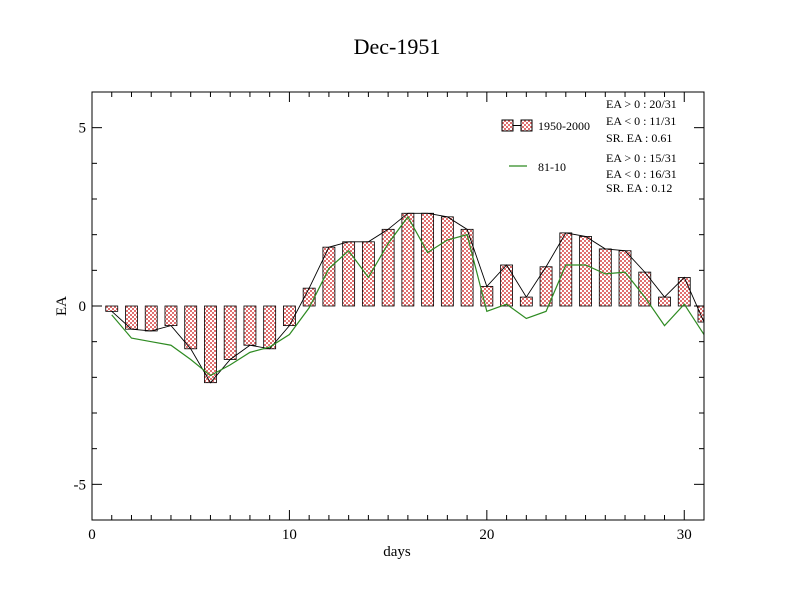 This screenshot has height=612, width=792. I want to click on legend-label-81-10: 81-10, so click(552, 167).